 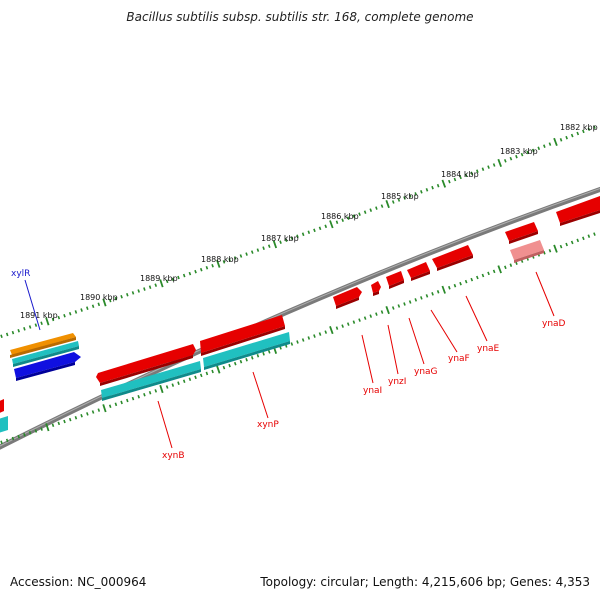 I want to click on xynP-gene-arrow, so click(x=242, y=334).